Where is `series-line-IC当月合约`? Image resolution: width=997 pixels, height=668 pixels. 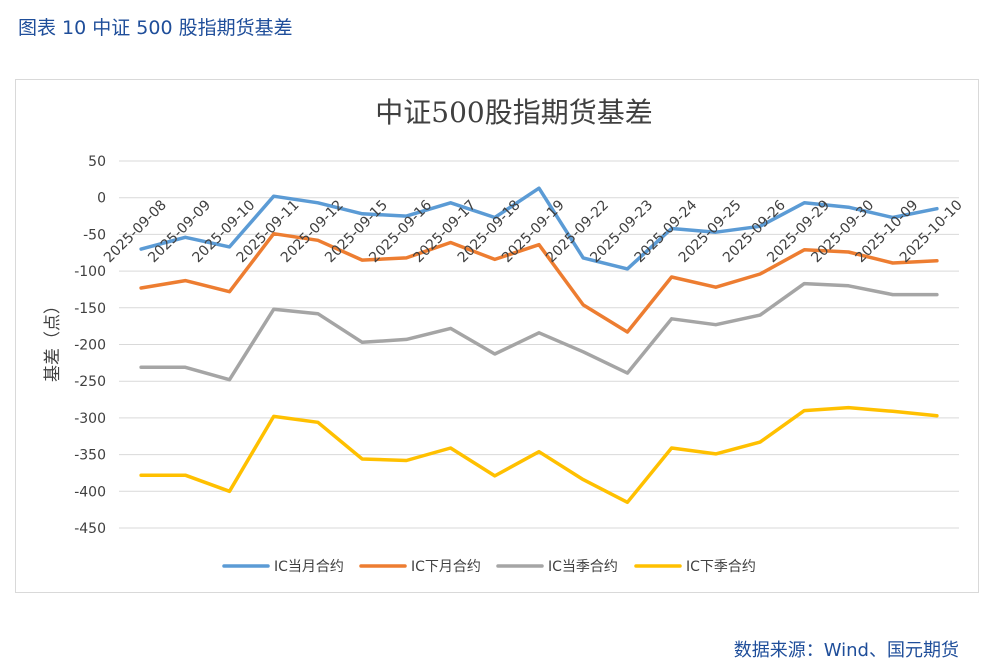
series-line-IC当月合约 is located at coordinates (539, 228).